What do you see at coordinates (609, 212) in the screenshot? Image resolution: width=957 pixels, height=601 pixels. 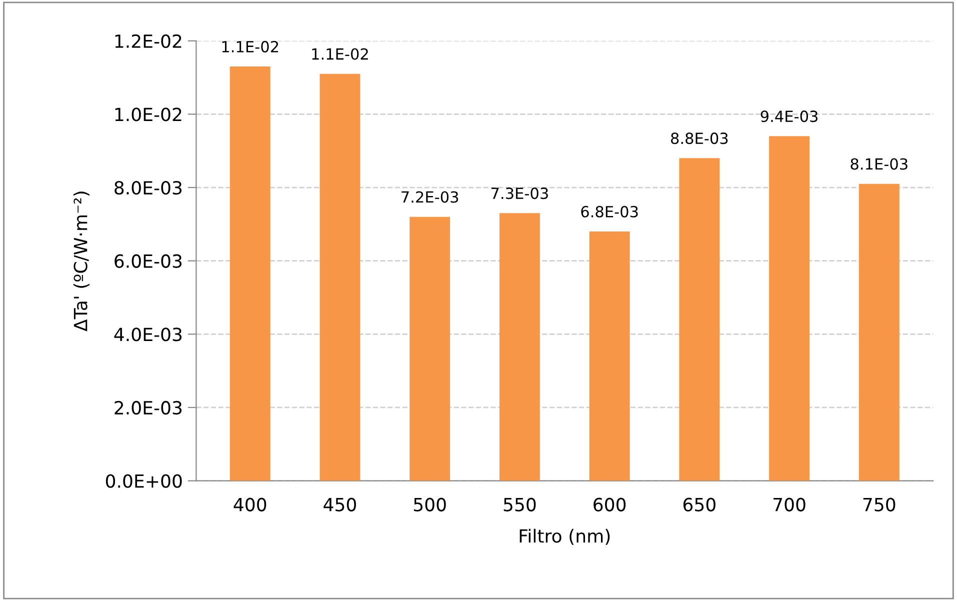 I see `data-label: 6.8E-03` at bounding box center [609, 212].